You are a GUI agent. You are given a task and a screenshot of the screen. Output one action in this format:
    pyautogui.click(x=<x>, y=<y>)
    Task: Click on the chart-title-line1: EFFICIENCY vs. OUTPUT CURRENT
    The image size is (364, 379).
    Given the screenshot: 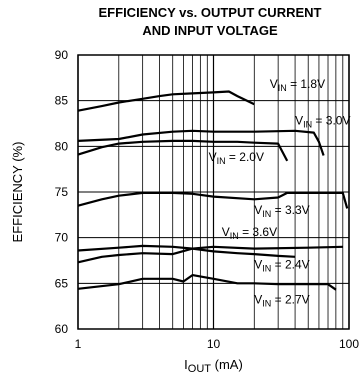 What is the action you would take?
    pyautogui.click(x=210, y=12)
    